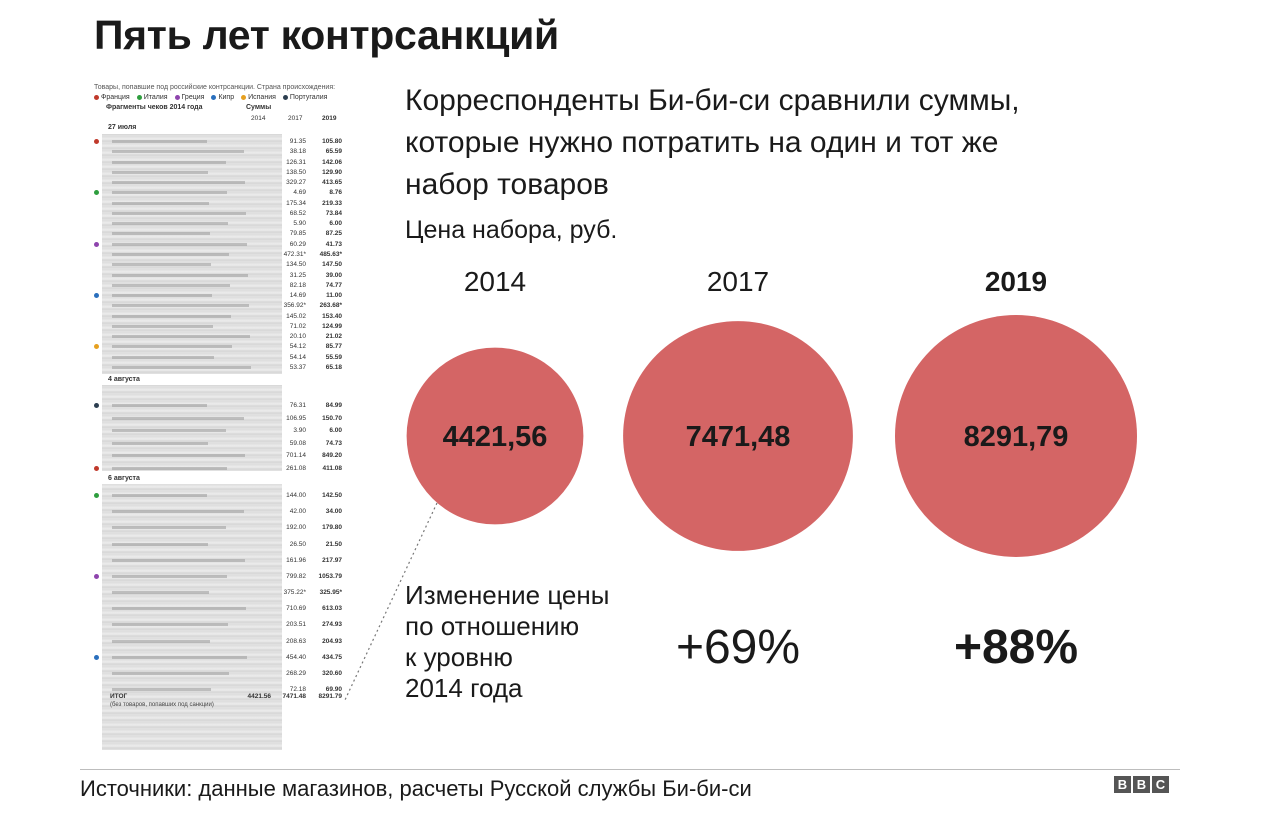 This screenshot has width=1280, height=829. Describe the element at coordinates (115, 97) in the screenshot. I see `receipt-legend-label: Франция` at that location.